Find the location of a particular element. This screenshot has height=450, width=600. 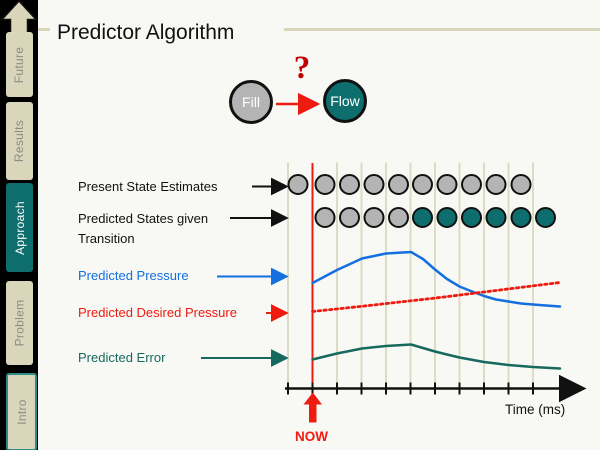

sidebar-tab-future: Future is located at coordinates (19, 64).